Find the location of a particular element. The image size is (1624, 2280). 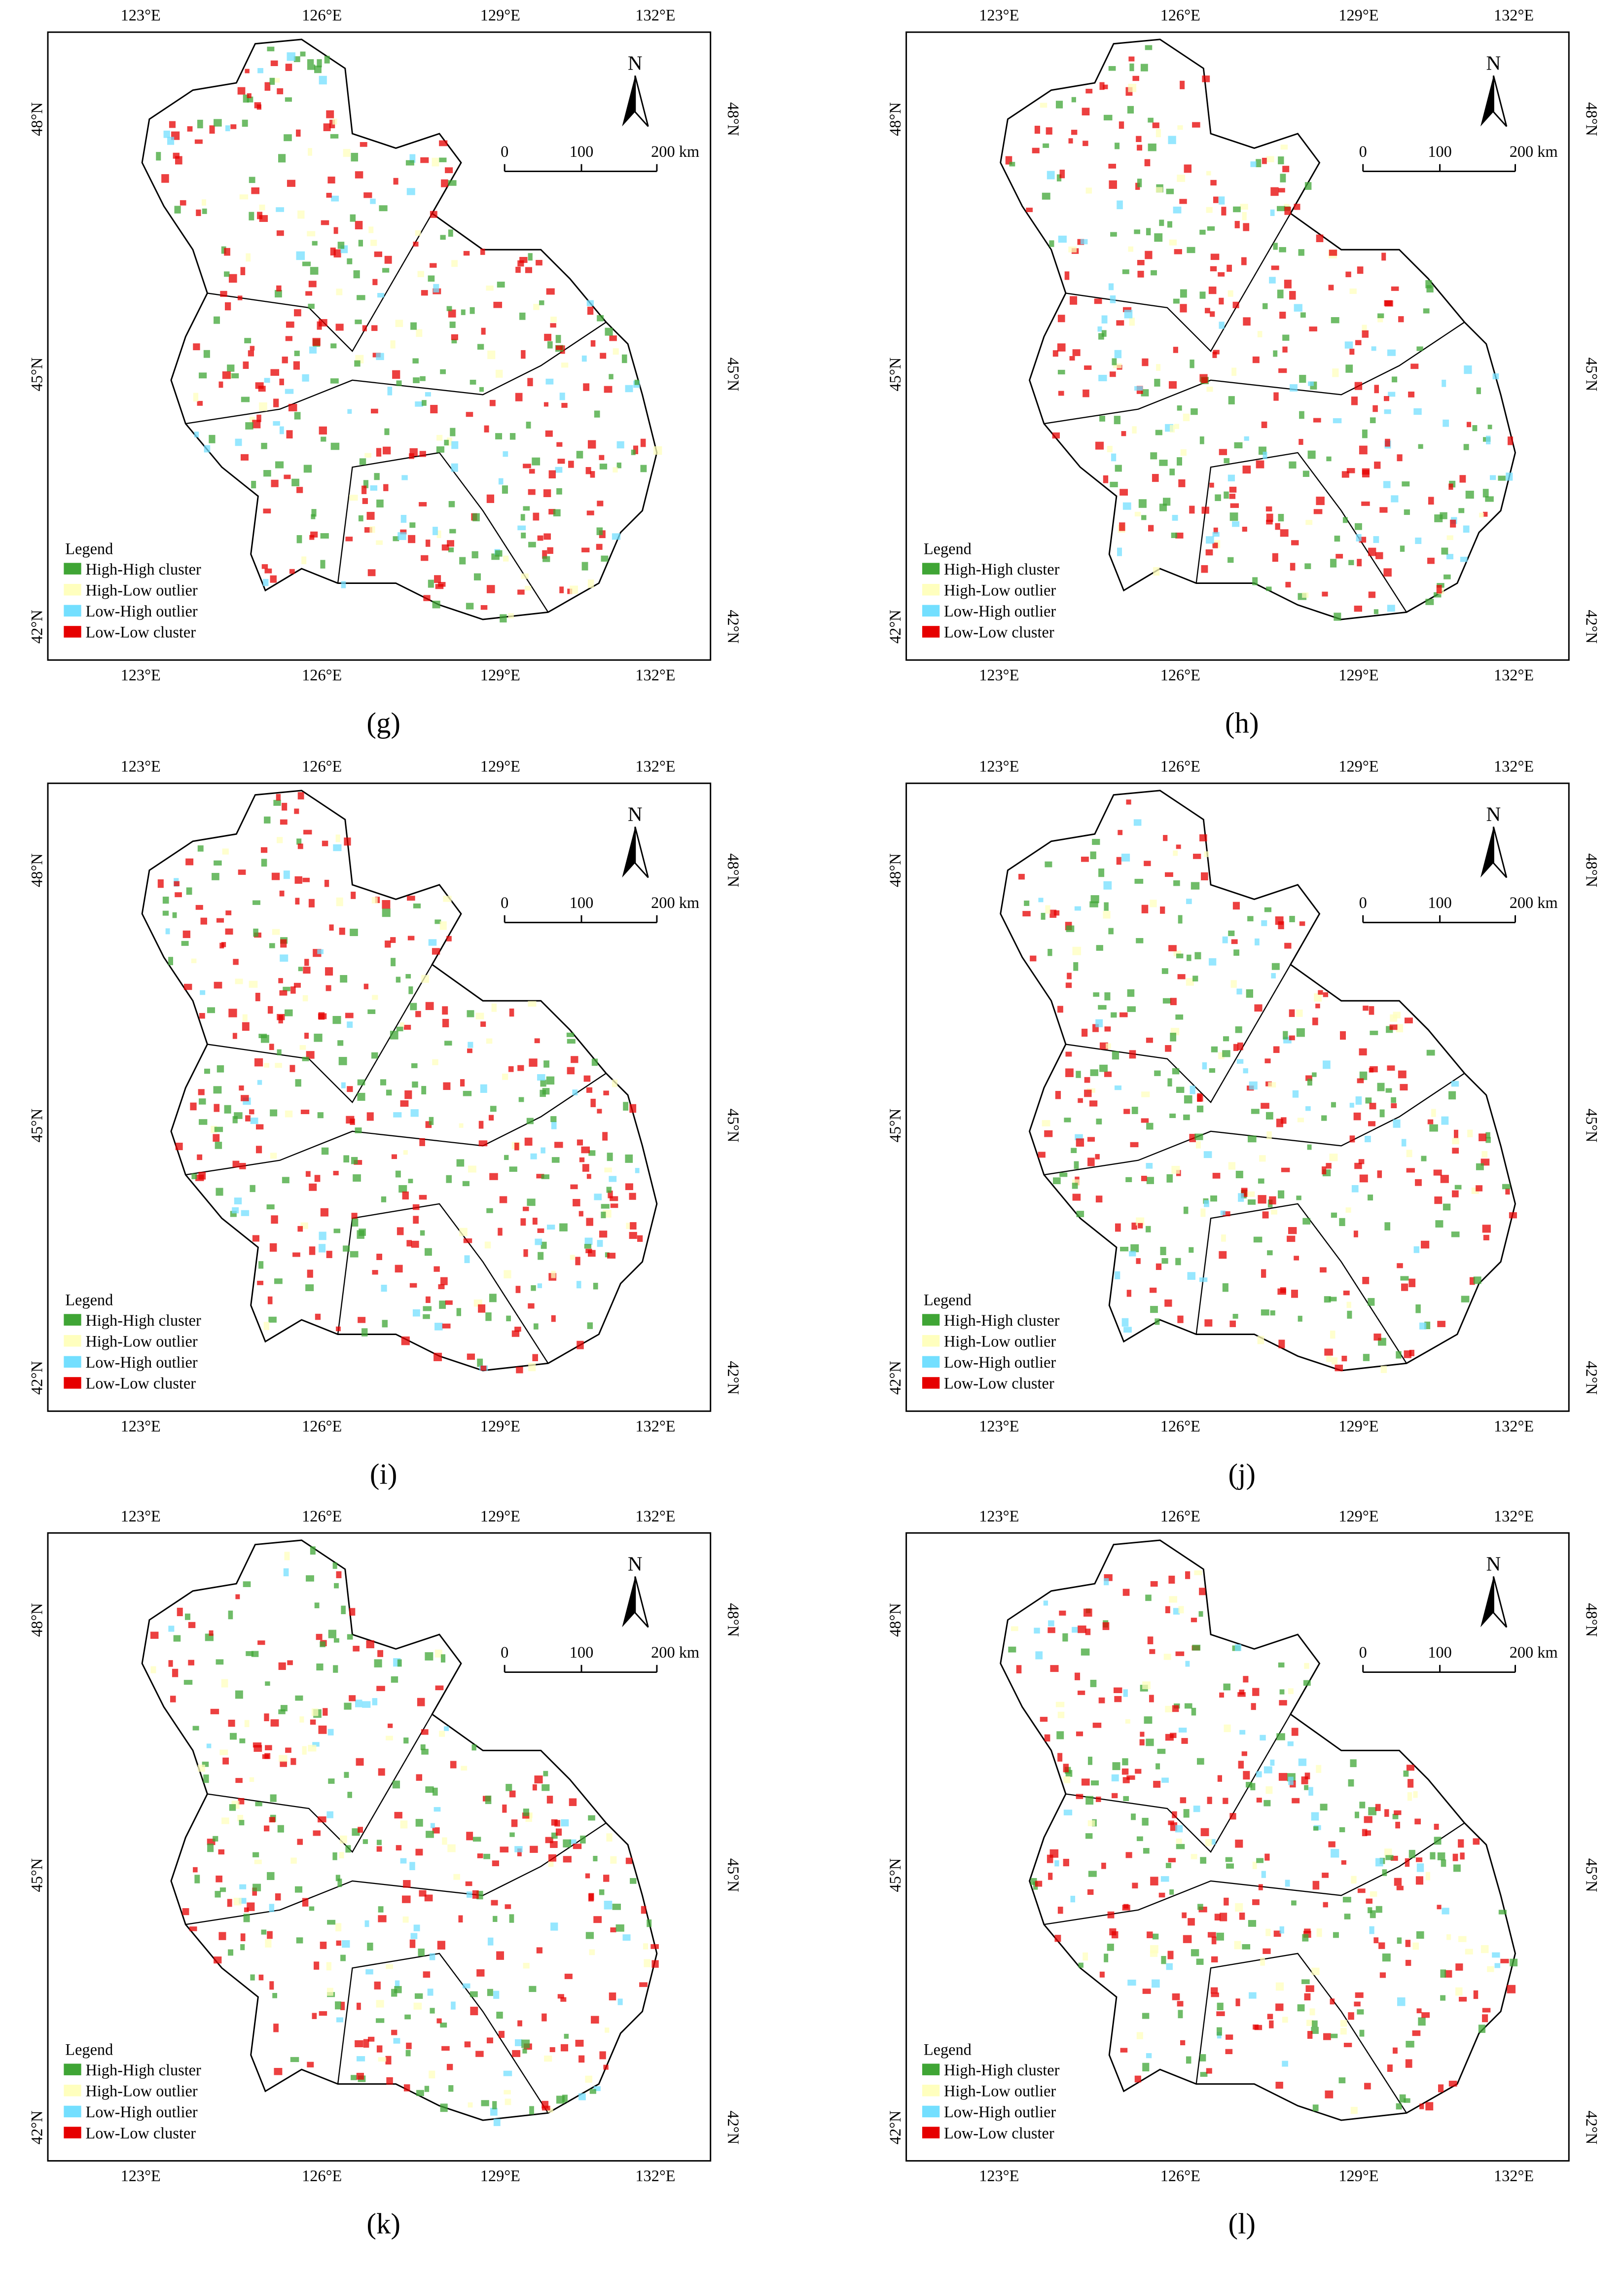

district-boundary is located at coordinates (1178, 282).